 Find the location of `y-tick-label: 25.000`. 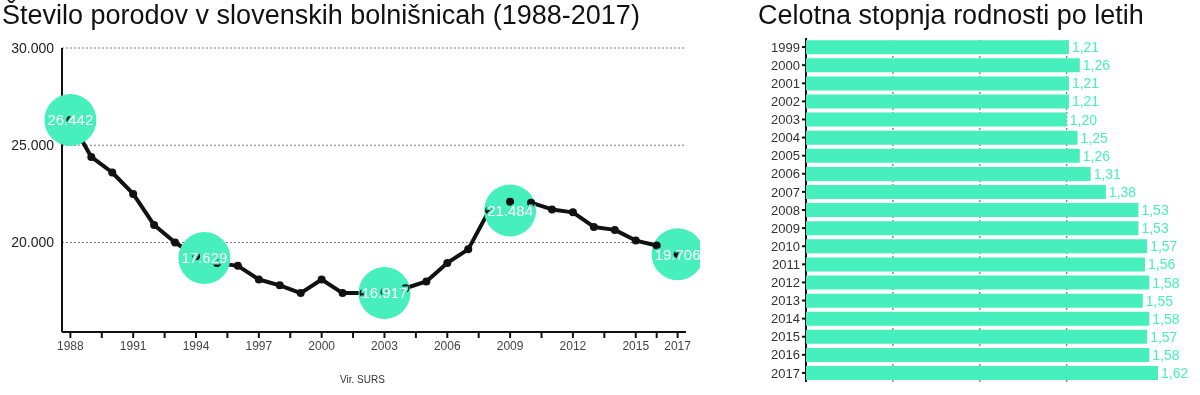

y-tick-label: 25.000 is located at coordinates (33, 145).